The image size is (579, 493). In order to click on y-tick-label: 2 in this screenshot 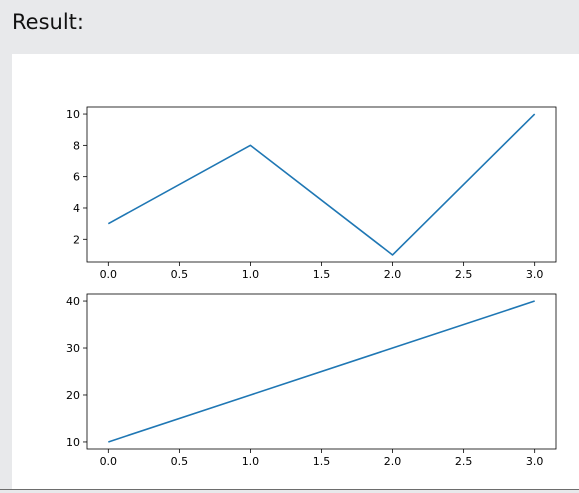, I will do `click(76, 239)`.